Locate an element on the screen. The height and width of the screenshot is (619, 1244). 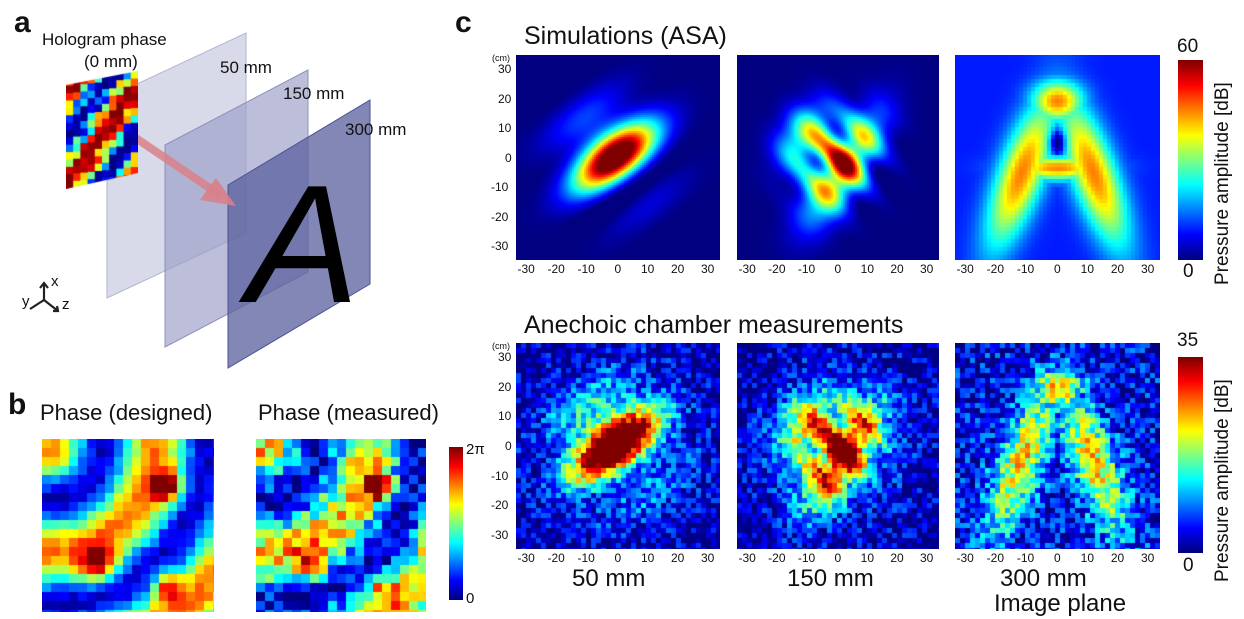
meas-colorbar is located at coordinates (1190, 455).